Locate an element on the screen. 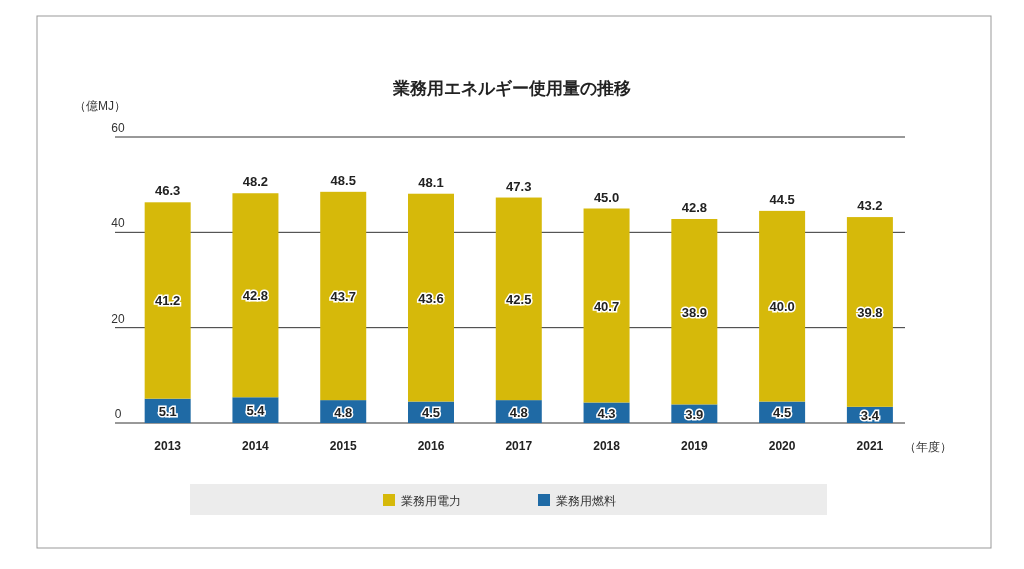  data-label: 5.1 is located at coordinates (167, 411).